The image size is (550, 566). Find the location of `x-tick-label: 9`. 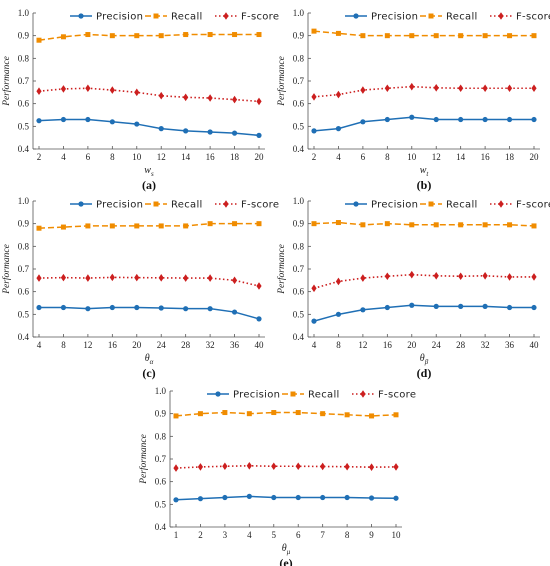

x-tick-label: 9 is located at coordinates (371, 535).